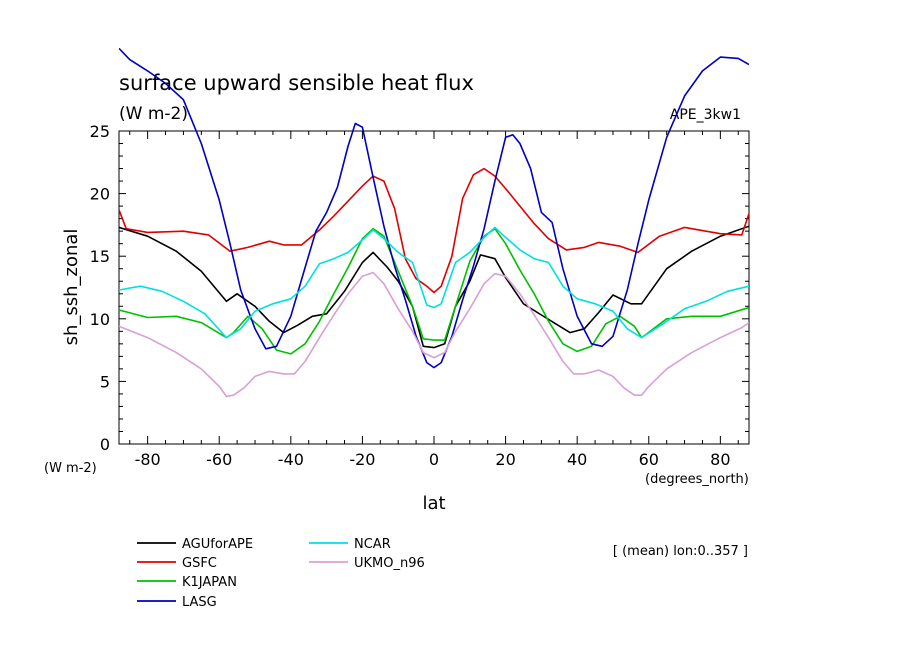 Image resolution: width=904 pixels, height=654 pixels. I want to click on x-axis-label: lat, so click(433, 503).